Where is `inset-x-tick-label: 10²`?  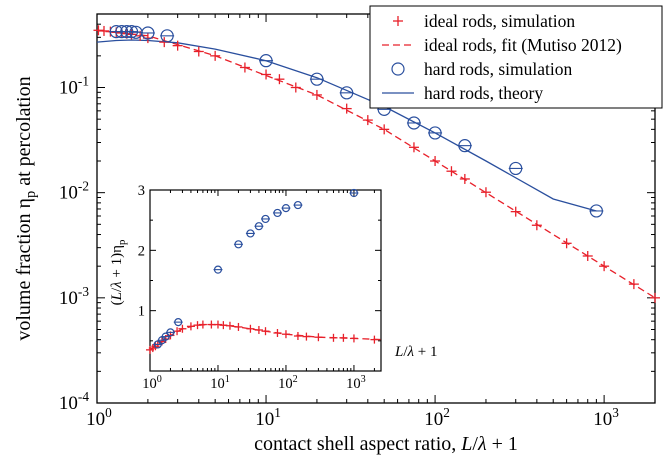
inset-x-tick-label: 10² is located at coordinates (288, 383).